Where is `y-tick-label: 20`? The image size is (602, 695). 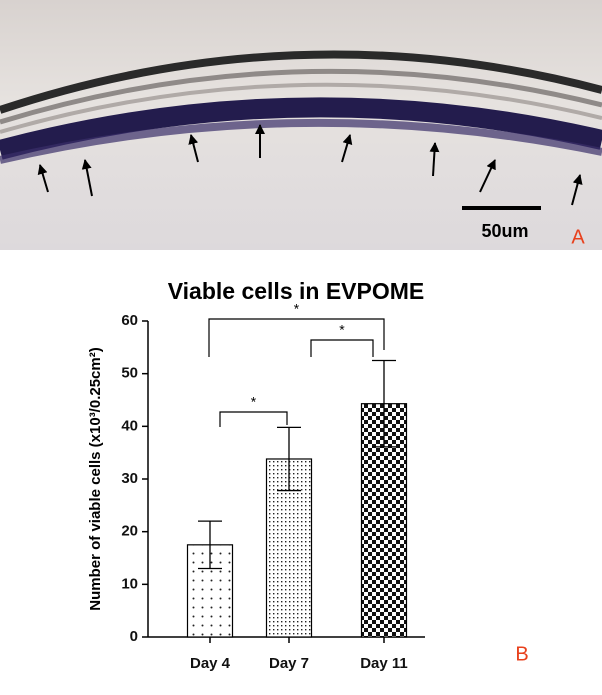 y-tick-label: 20 is located at coordinates (129, 531).